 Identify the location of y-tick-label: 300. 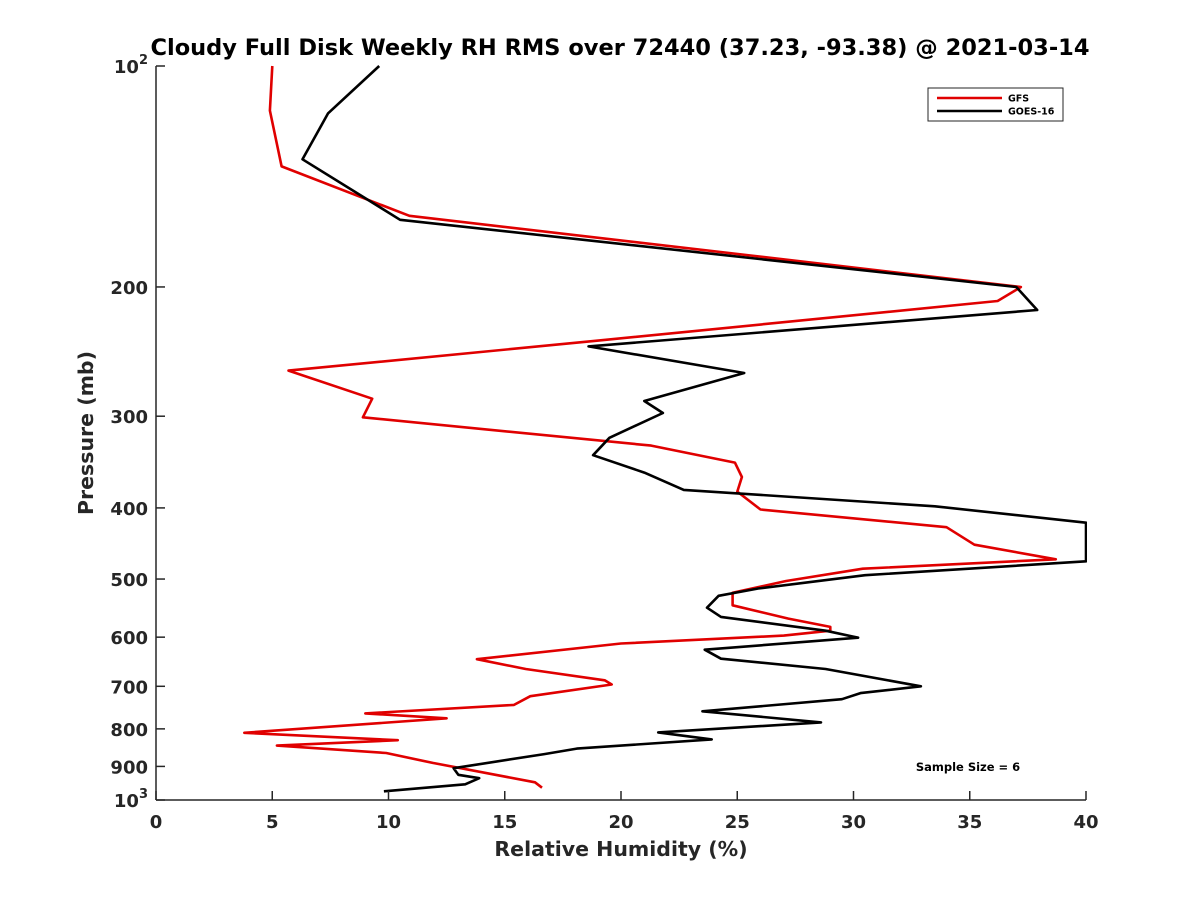
(129, 417).